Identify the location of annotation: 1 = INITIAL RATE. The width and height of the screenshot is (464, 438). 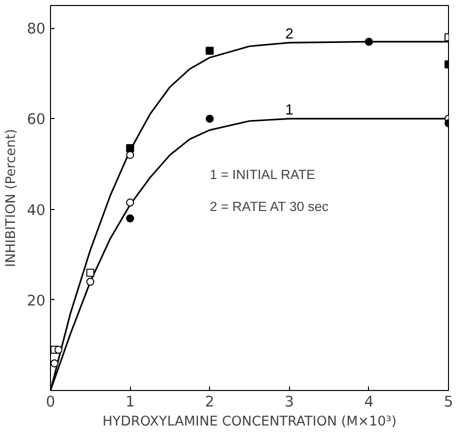
(263, 174).